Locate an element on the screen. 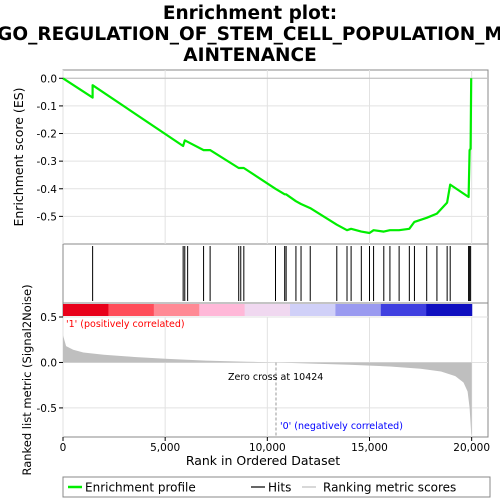 This screenshot has width=500, height=500. es-y-tick-label: -0.1 is located at coordinates (47, 107).